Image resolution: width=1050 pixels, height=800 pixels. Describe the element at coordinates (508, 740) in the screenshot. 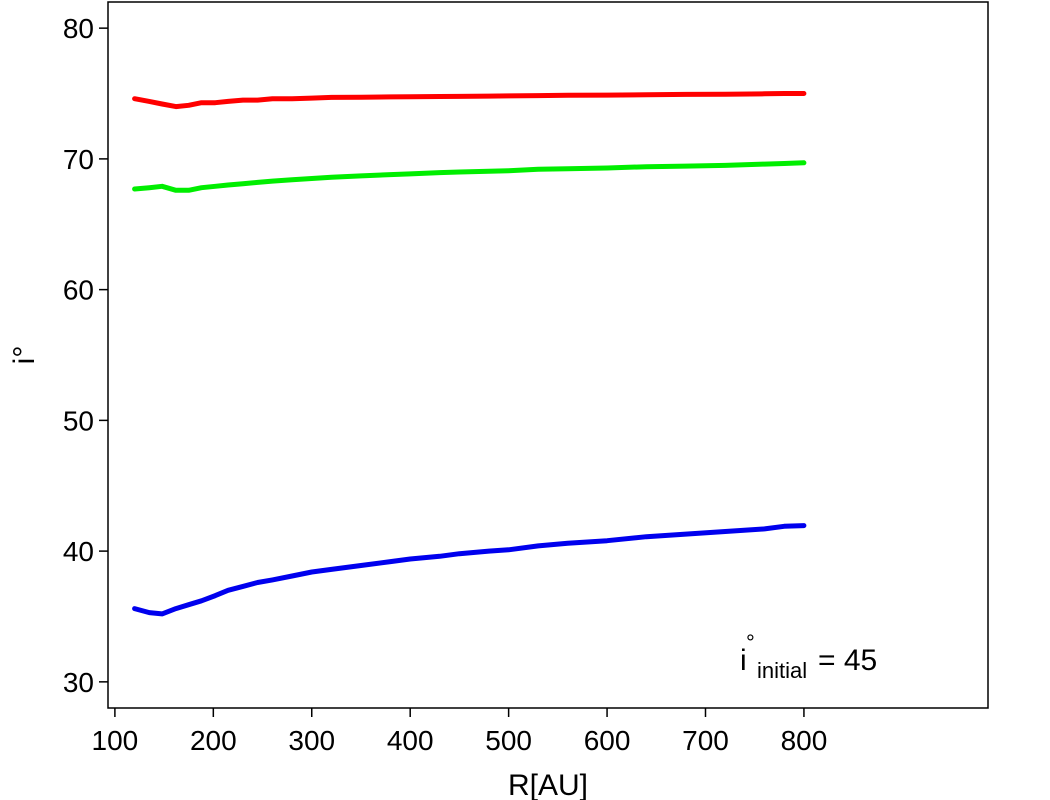

I see `x-tick-label-500: 500` at that location.